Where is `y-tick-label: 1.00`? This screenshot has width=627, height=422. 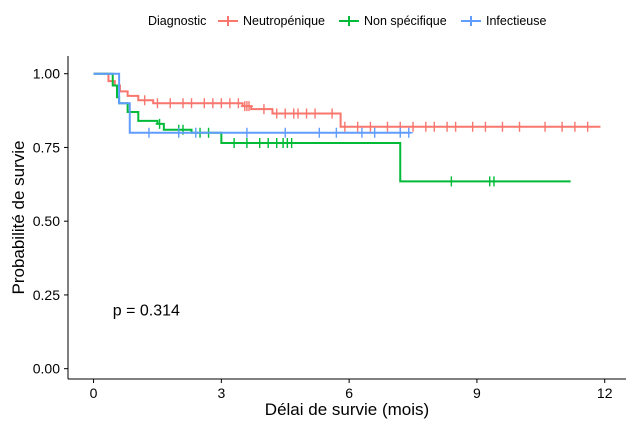 y-tick-label: 1.00 is located at coordinates (46, 74).